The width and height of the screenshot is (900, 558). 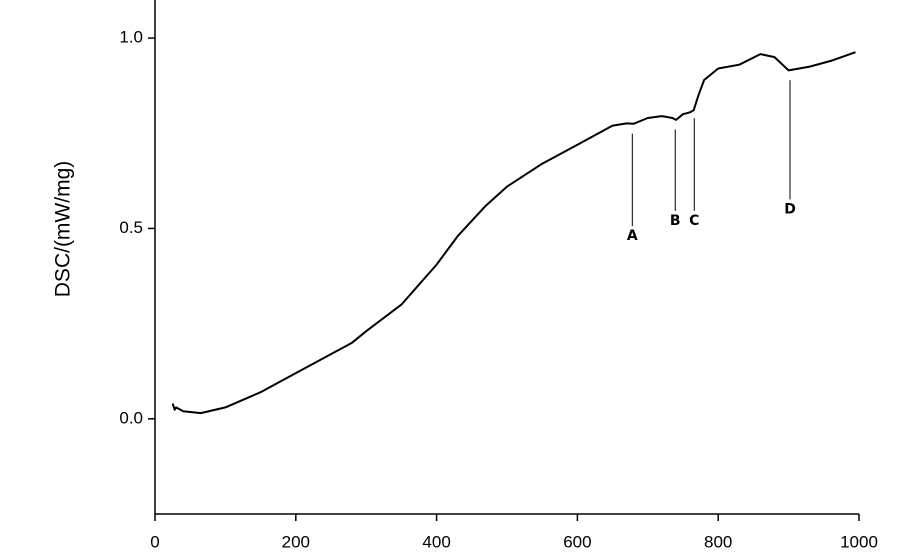 I want to click on x-tick-label: 200, so click(x=296, y=541).